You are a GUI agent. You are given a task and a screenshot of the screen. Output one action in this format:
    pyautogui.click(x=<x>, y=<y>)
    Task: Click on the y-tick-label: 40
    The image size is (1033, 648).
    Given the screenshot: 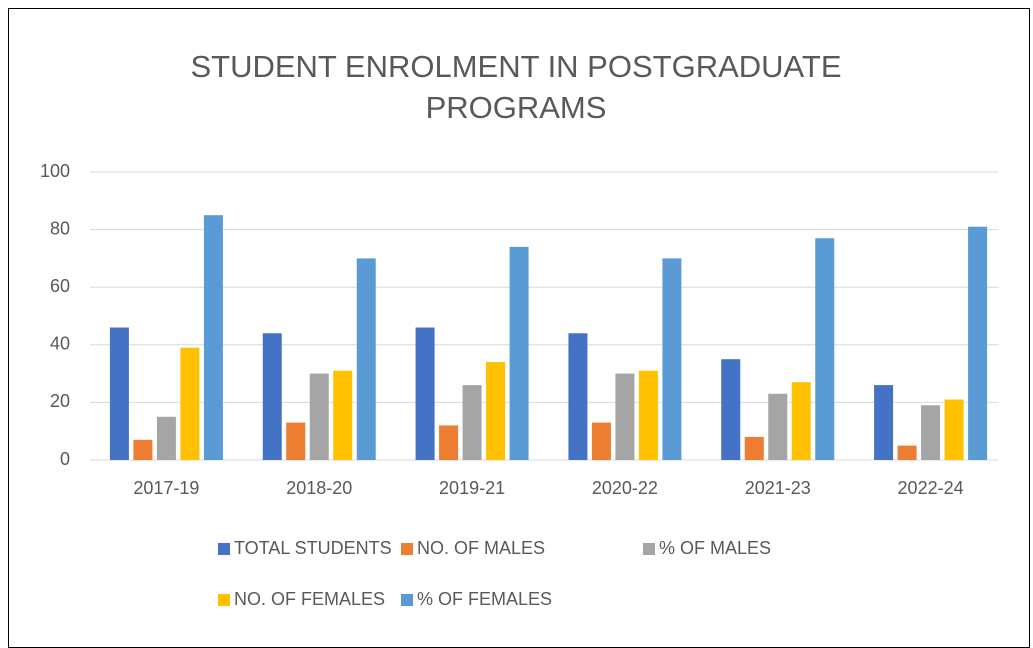 What is the action you would take?
    pyautogui.click(x=60, y=344)
    